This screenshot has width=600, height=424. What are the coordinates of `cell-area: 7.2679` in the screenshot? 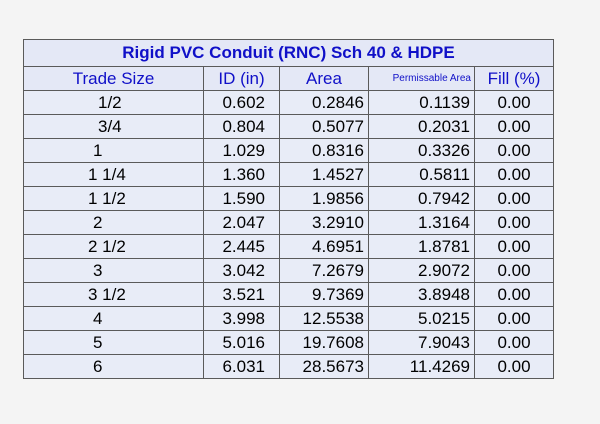 It's located at (324, 270).